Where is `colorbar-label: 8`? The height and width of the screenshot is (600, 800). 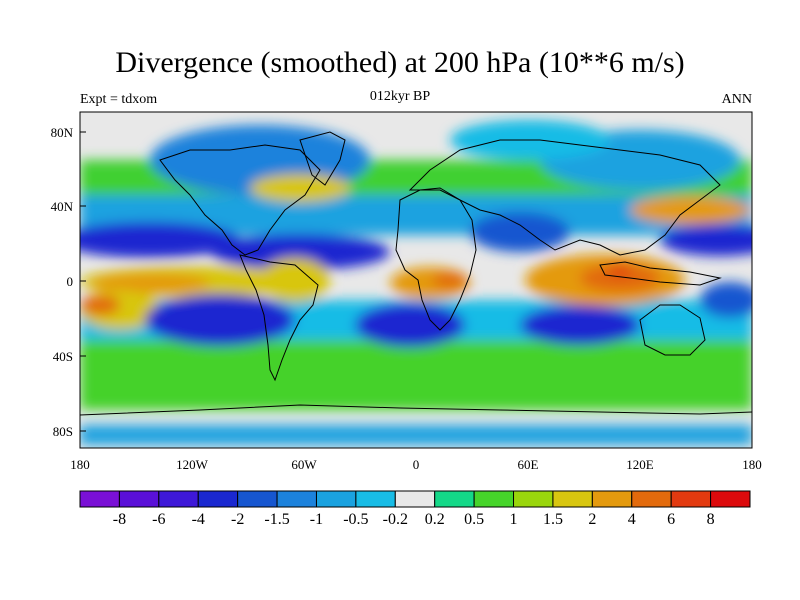
colorbar-label: 8 is located at coordinates (711, 519).